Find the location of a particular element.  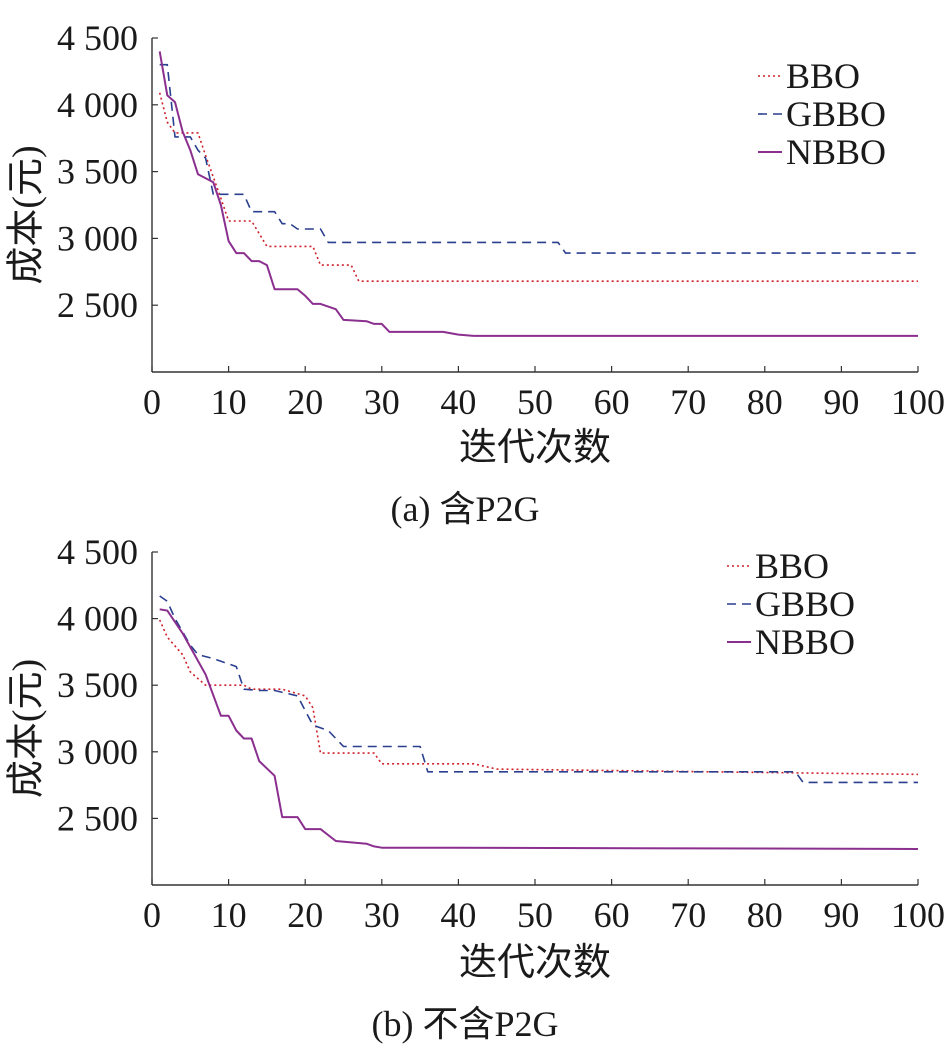

chart-1-y-axis-title: 成本(元) is located at coordinates (27, 728).